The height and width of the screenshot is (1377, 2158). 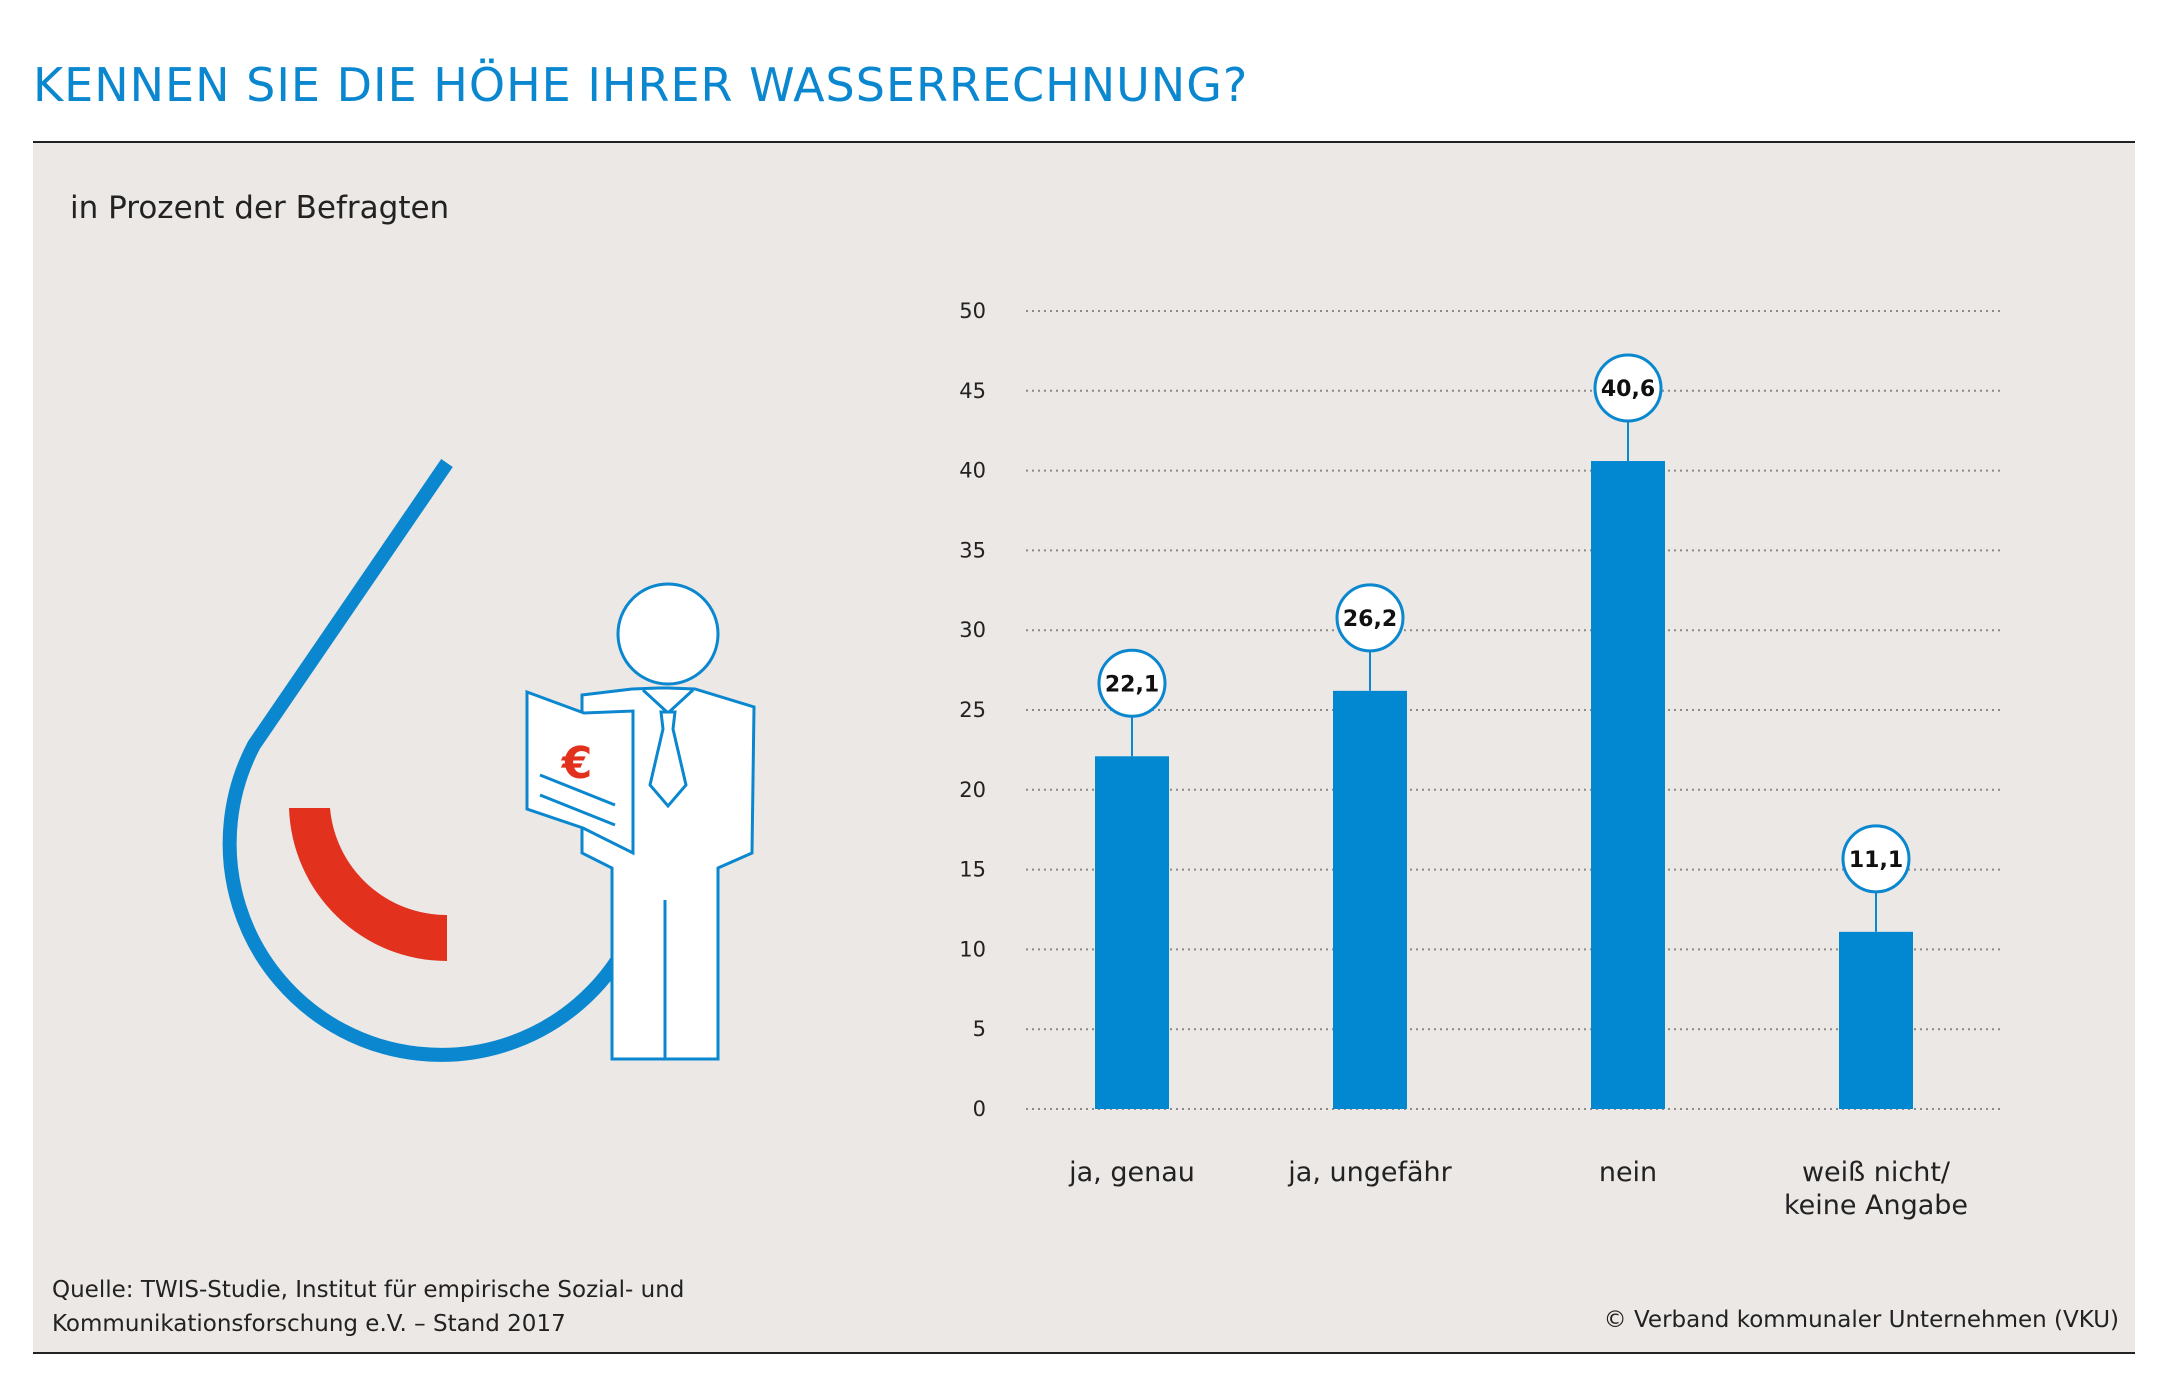 I want to click on y-tick-label: 30, so click(x=972, y=630).